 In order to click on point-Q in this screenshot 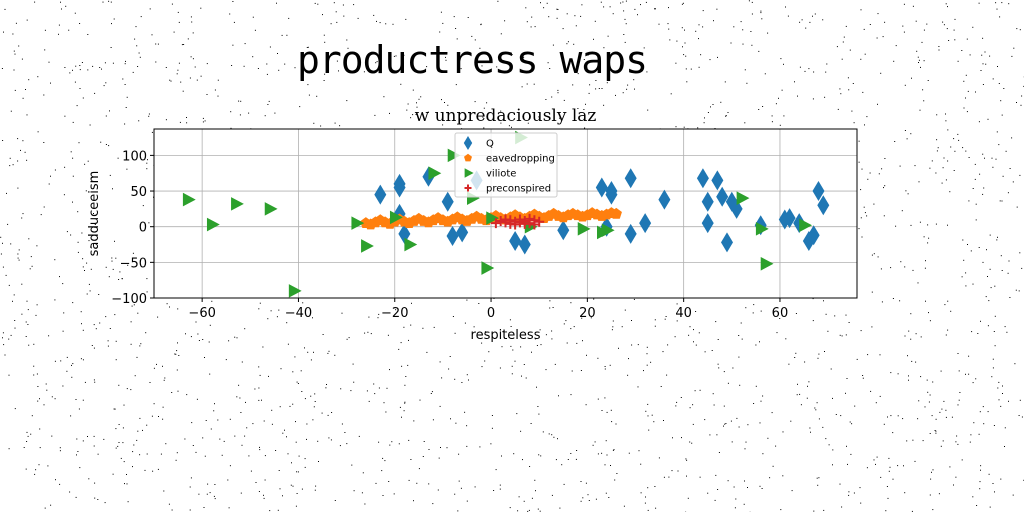, I will do `click(611, 191)`.